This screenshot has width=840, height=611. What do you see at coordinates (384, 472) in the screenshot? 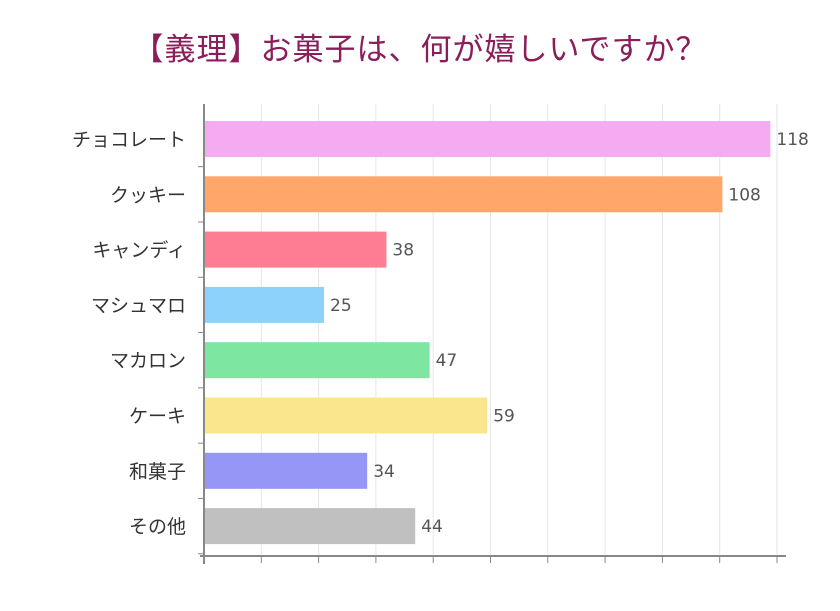
I see `data-label: 34` at bounding box center [384, 472].